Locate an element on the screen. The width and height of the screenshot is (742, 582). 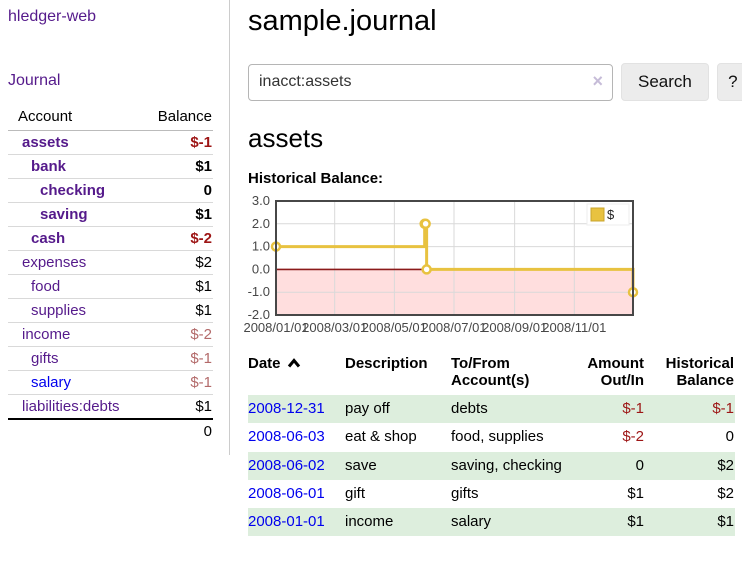
transaction-description: save is located at coordinates (361, 465).